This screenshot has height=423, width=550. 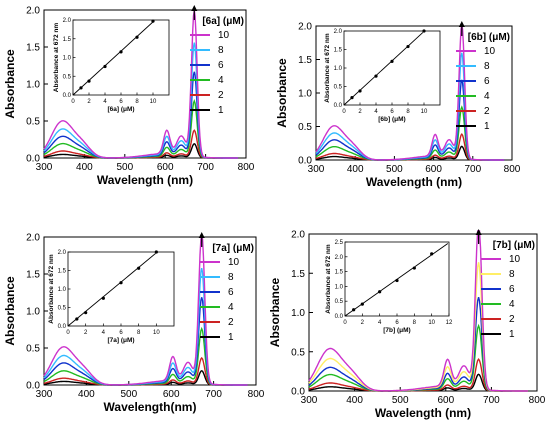 What do you see at coordinates (383, 69) in the screenshot?
I see `inset-fit-line` at bounding box center [383, 69].